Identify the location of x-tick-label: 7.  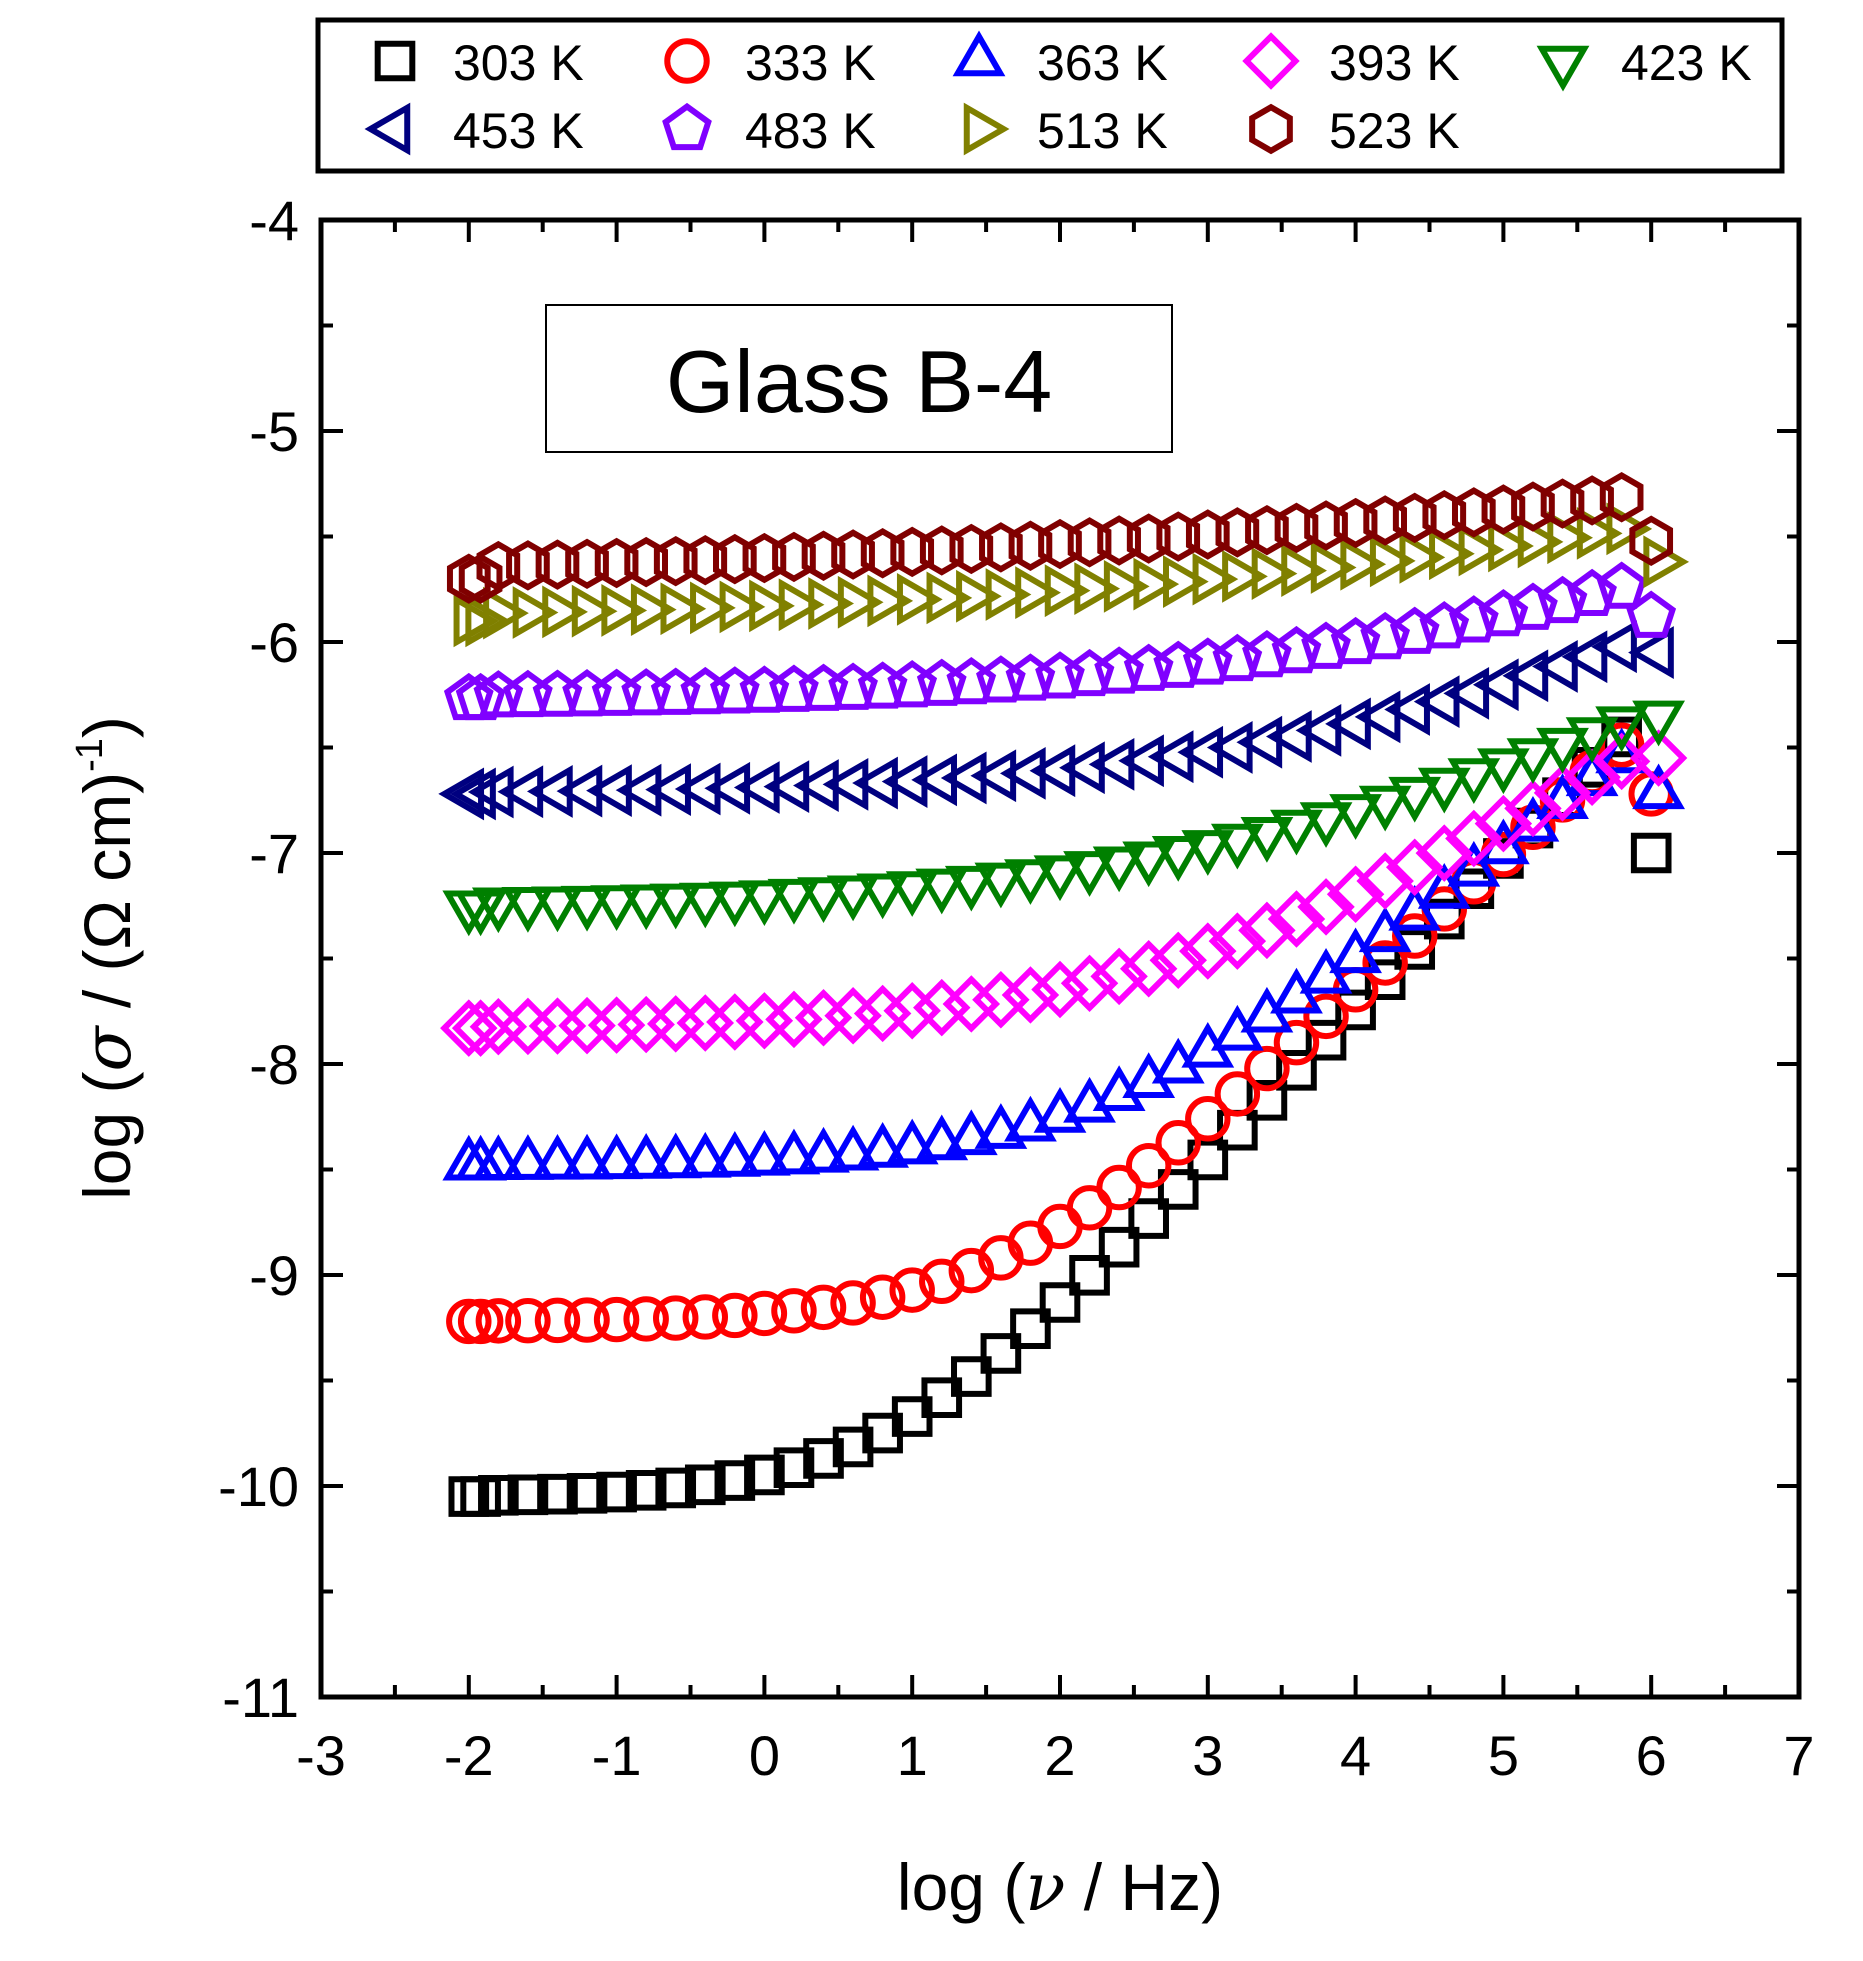
(1798, 1755).